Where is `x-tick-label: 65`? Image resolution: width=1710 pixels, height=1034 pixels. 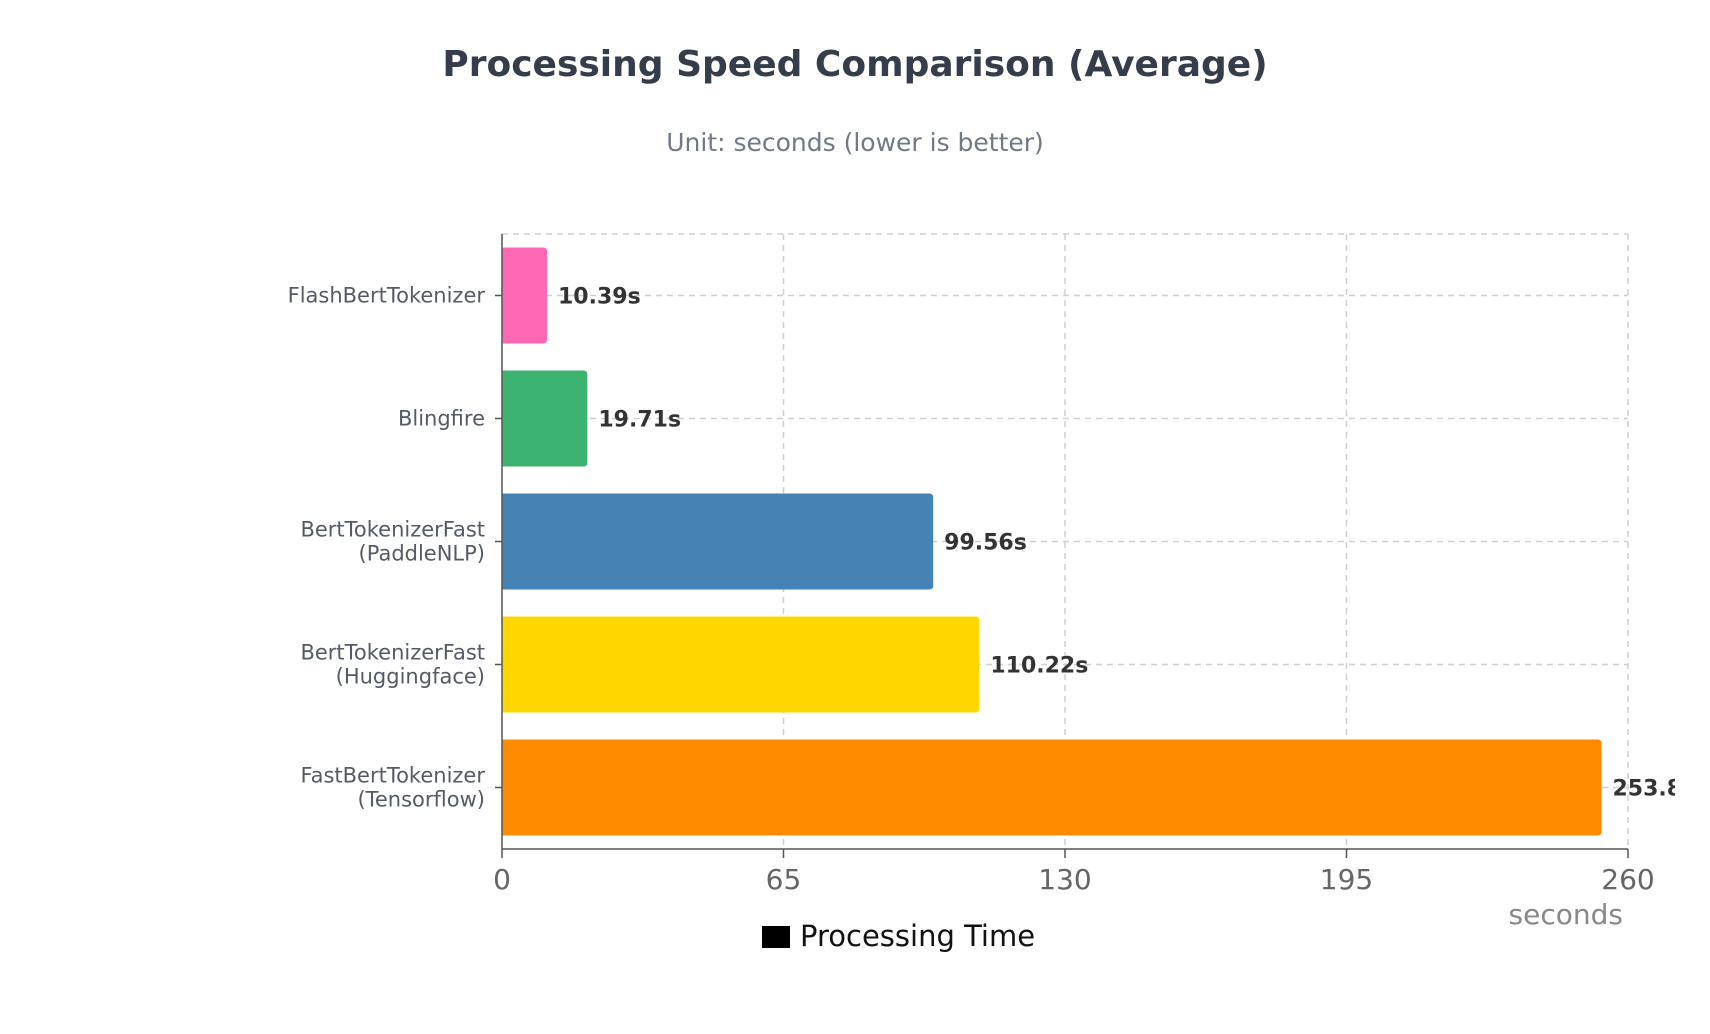
x-tick-label: 65 is located at coordinates (784, 879).